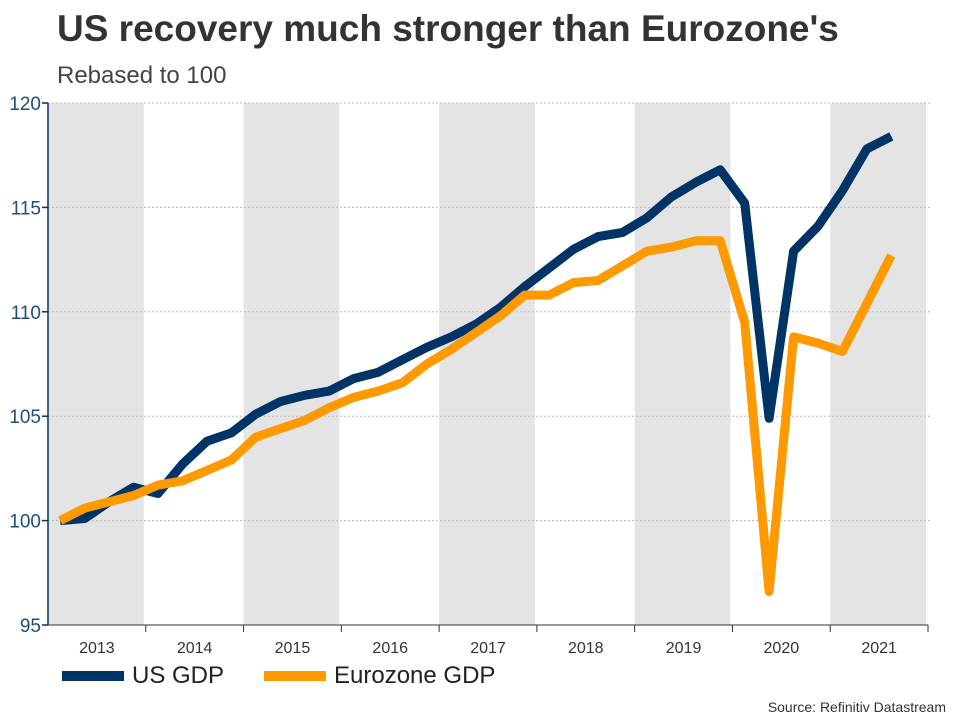 The image size is (960, 720). I want to click on legend-swatch-us, so click(93, 676).